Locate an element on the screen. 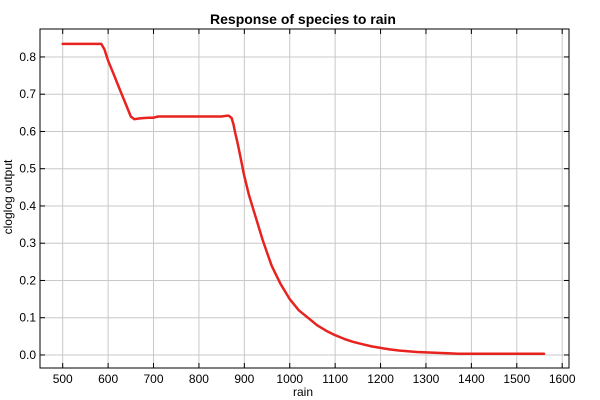  x-tick-label: 1600 is located at coordinates (562, 379).